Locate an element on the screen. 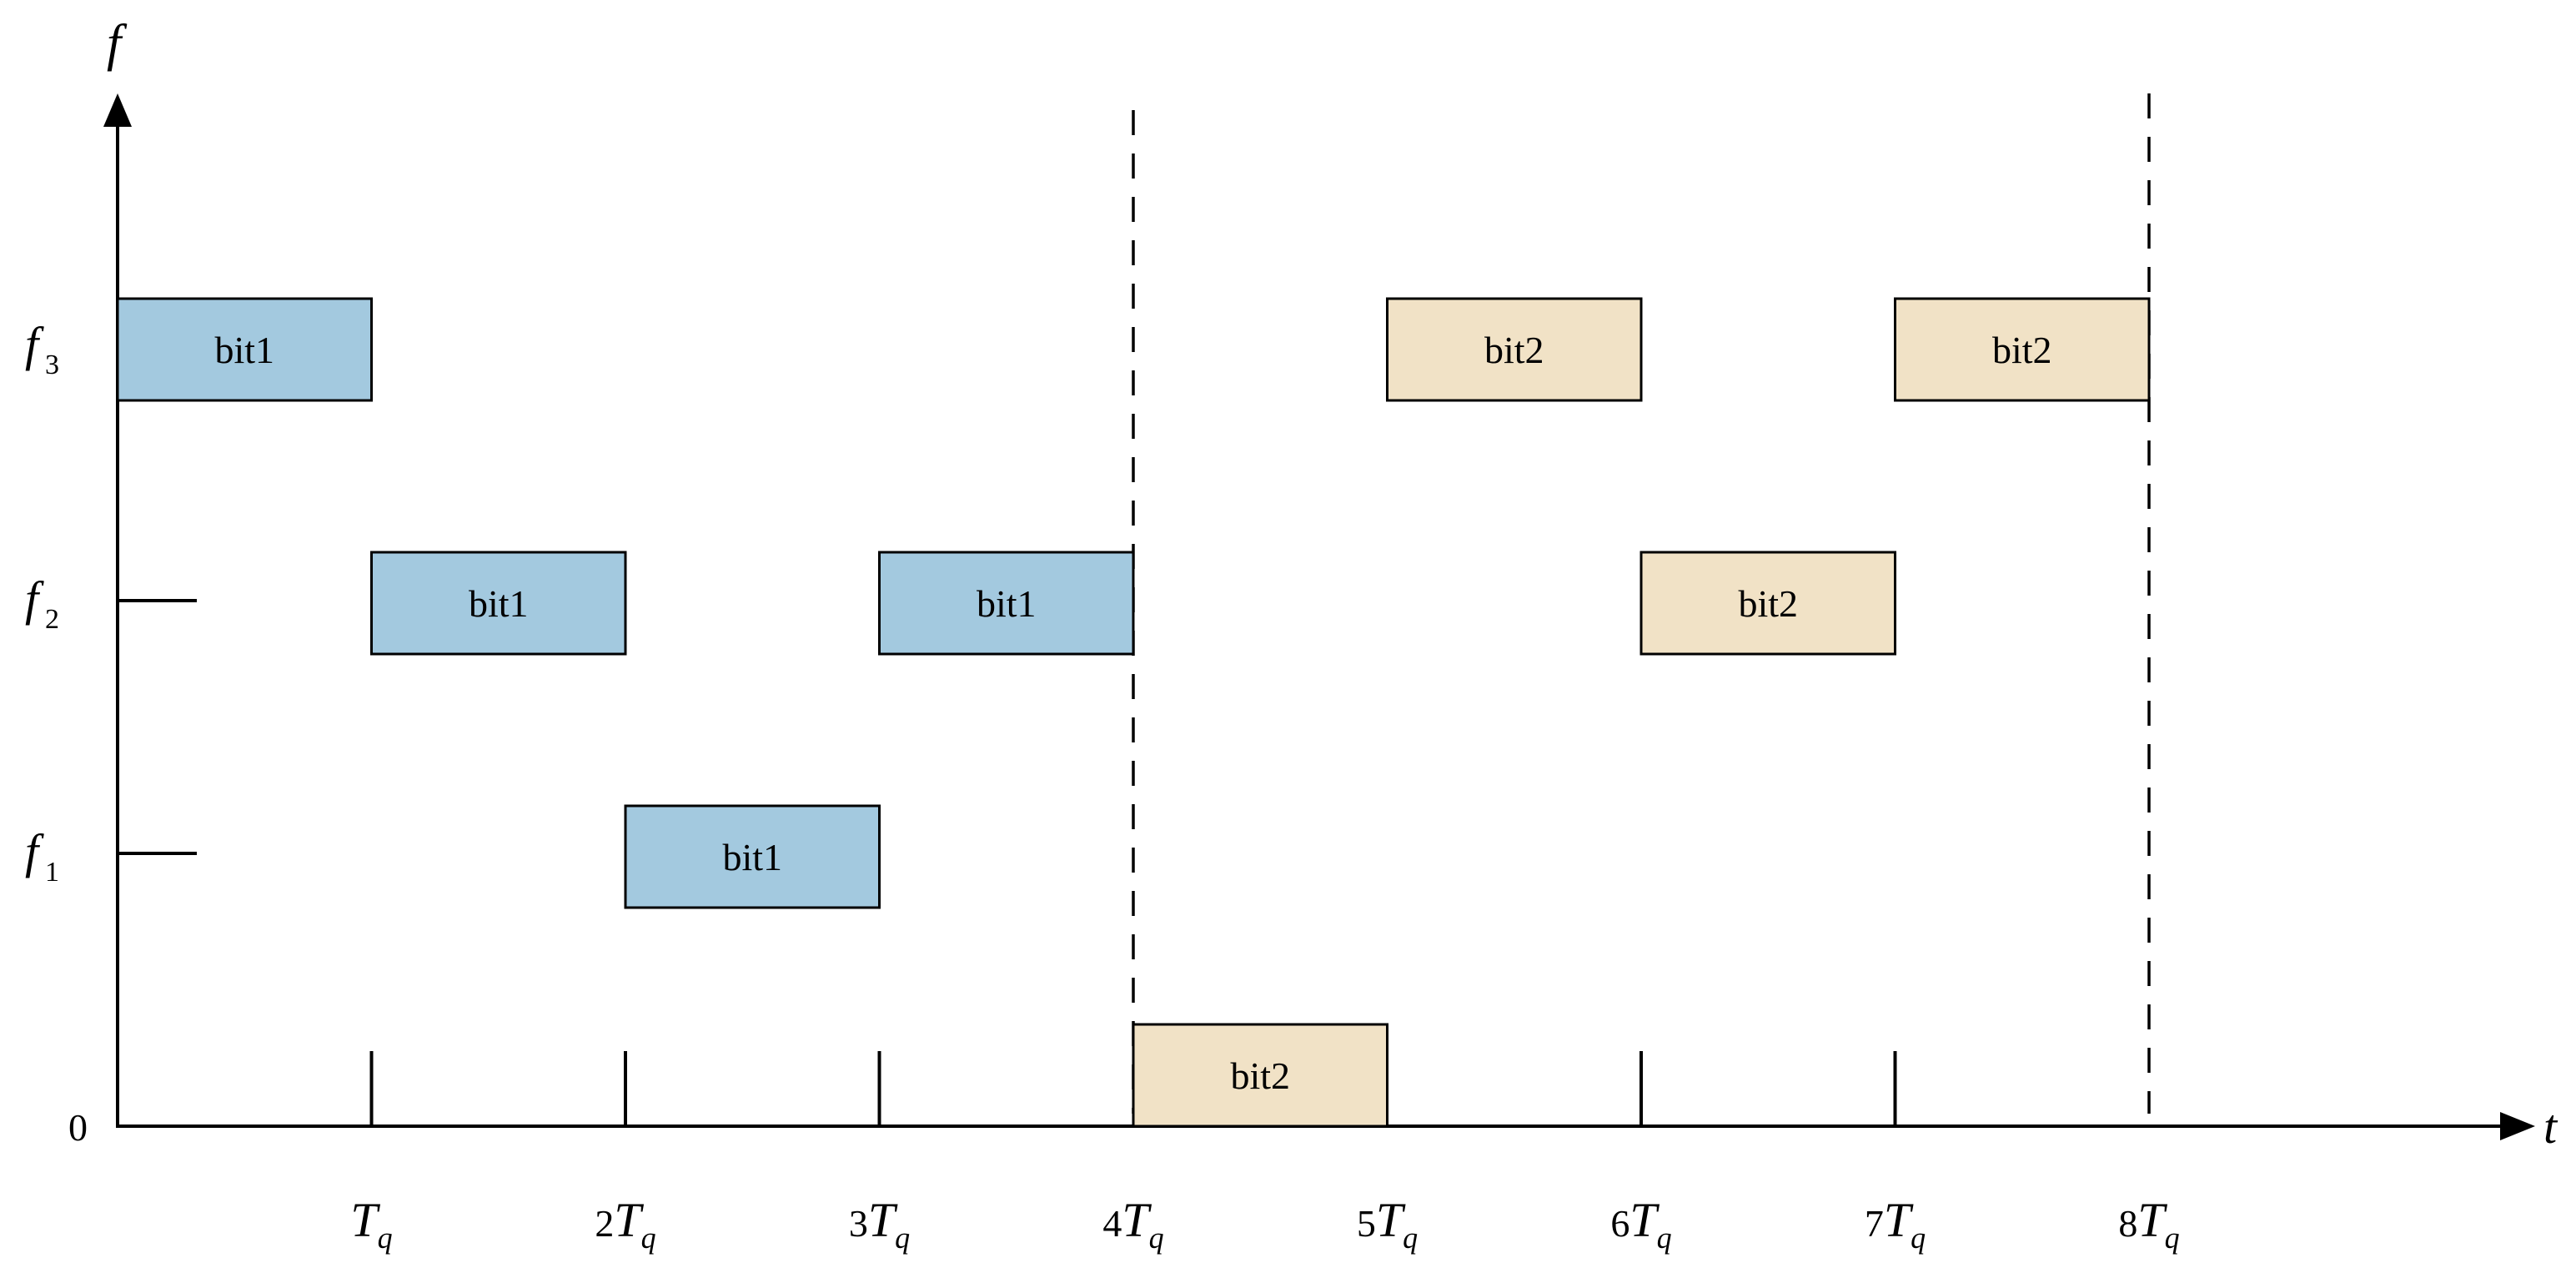 The width and height of the screenshot is (2576, 1278). time-tick-label: 2Tq is located at coordinates (625, 1224).